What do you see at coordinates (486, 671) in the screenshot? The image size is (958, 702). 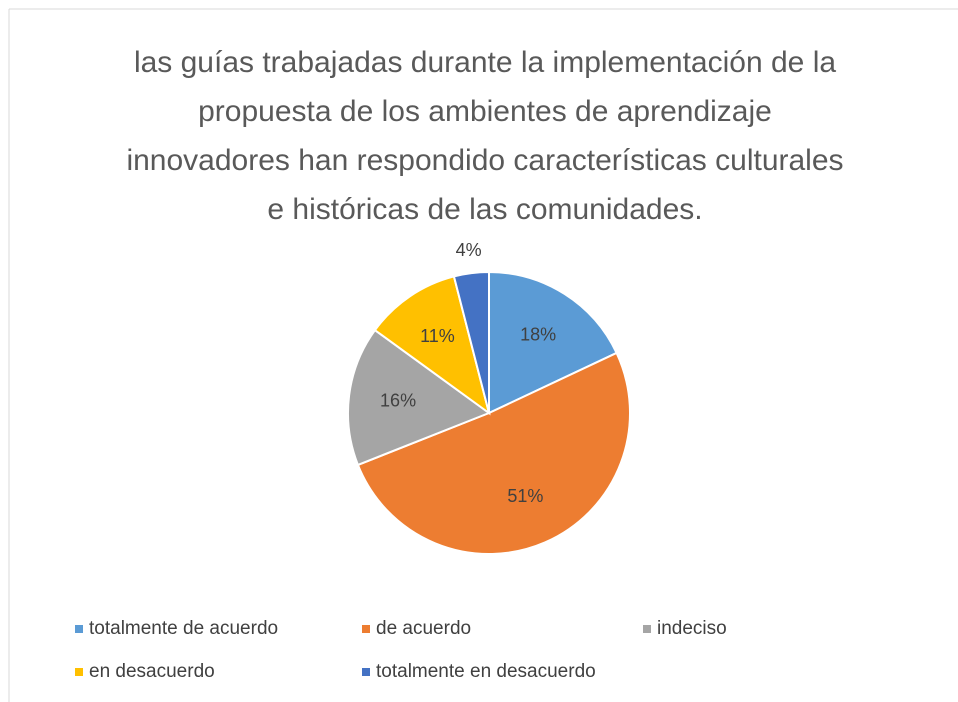 I see `legend-label: totalmente en desacuerdo` at bounding box center [486, 671].